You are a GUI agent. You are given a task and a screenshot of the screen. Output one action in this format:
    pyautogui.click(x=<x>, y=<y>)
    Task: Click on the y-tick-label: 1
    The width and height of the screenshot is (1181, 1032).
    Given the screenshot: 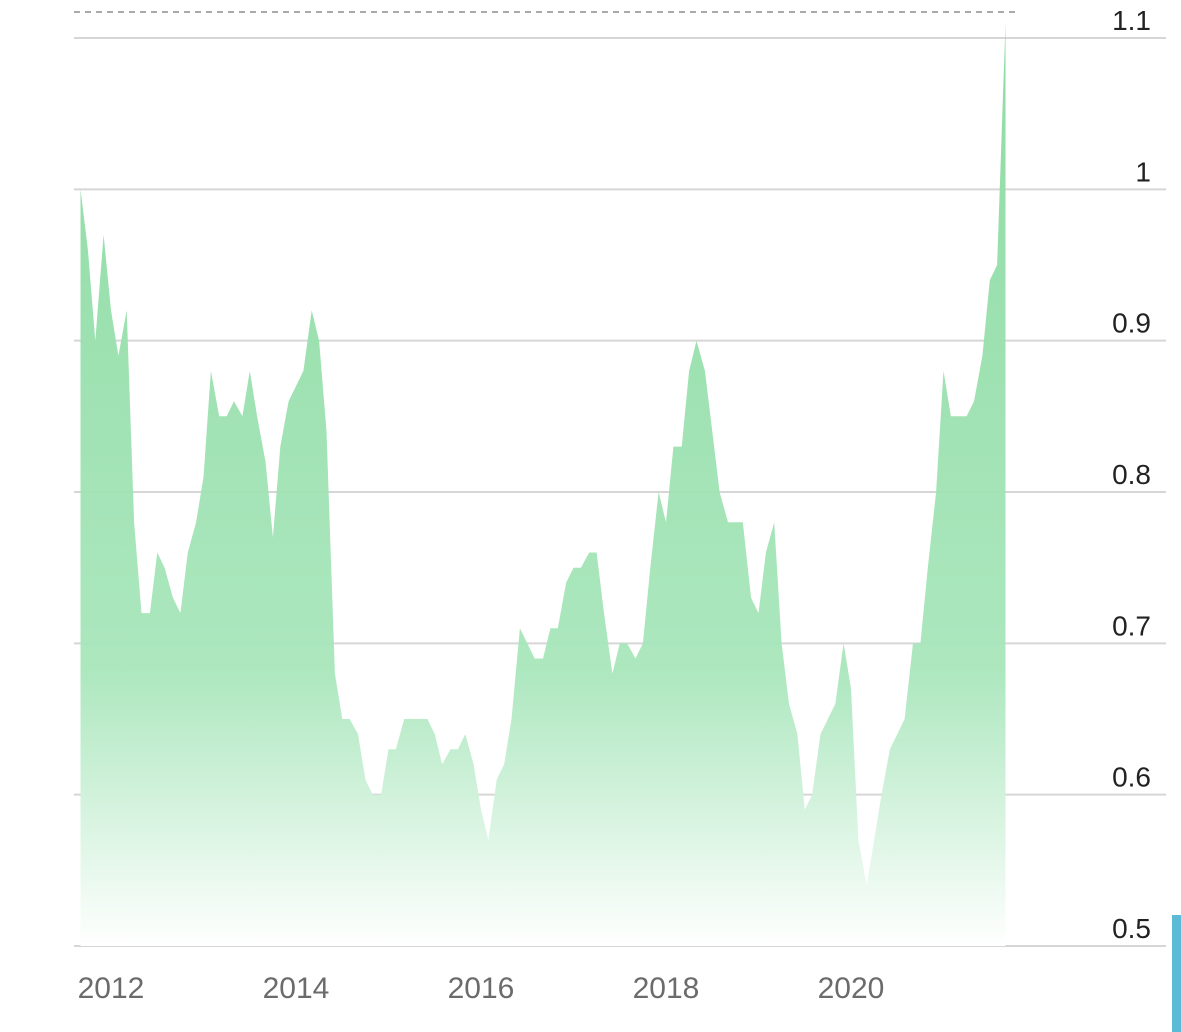 What is the action you would take?
    pyautogui.click(x=1143, y=171)
    